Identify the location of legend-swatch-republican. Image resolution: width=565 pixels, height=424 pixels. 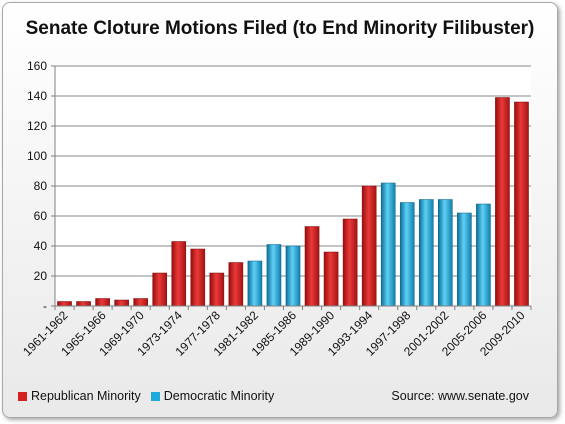
(22, 396).